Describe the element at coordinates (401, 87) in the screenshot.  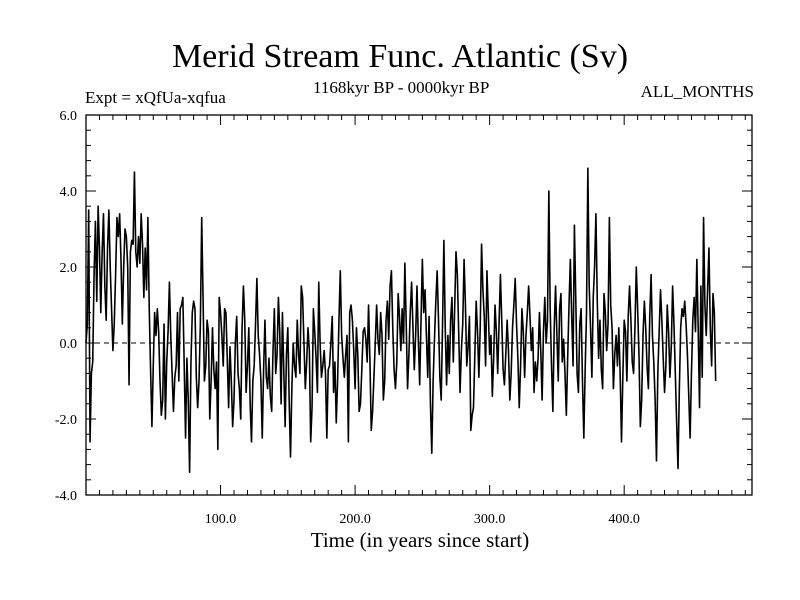
I see `chart-subtitle: 1168kyr BP - 0000kyr BP` at that location.